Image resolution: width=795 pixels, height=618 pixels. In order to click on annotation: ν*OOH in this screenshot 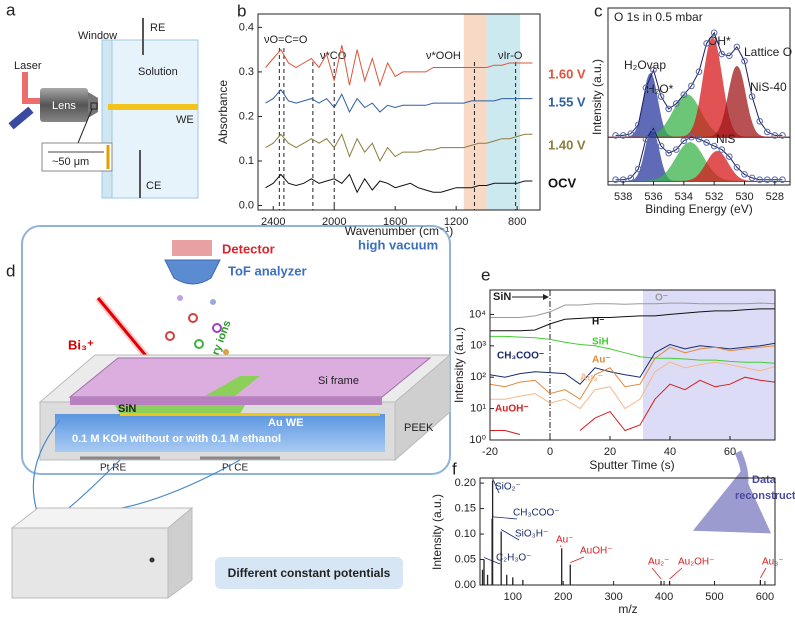, I will do `click(443, 56)`.